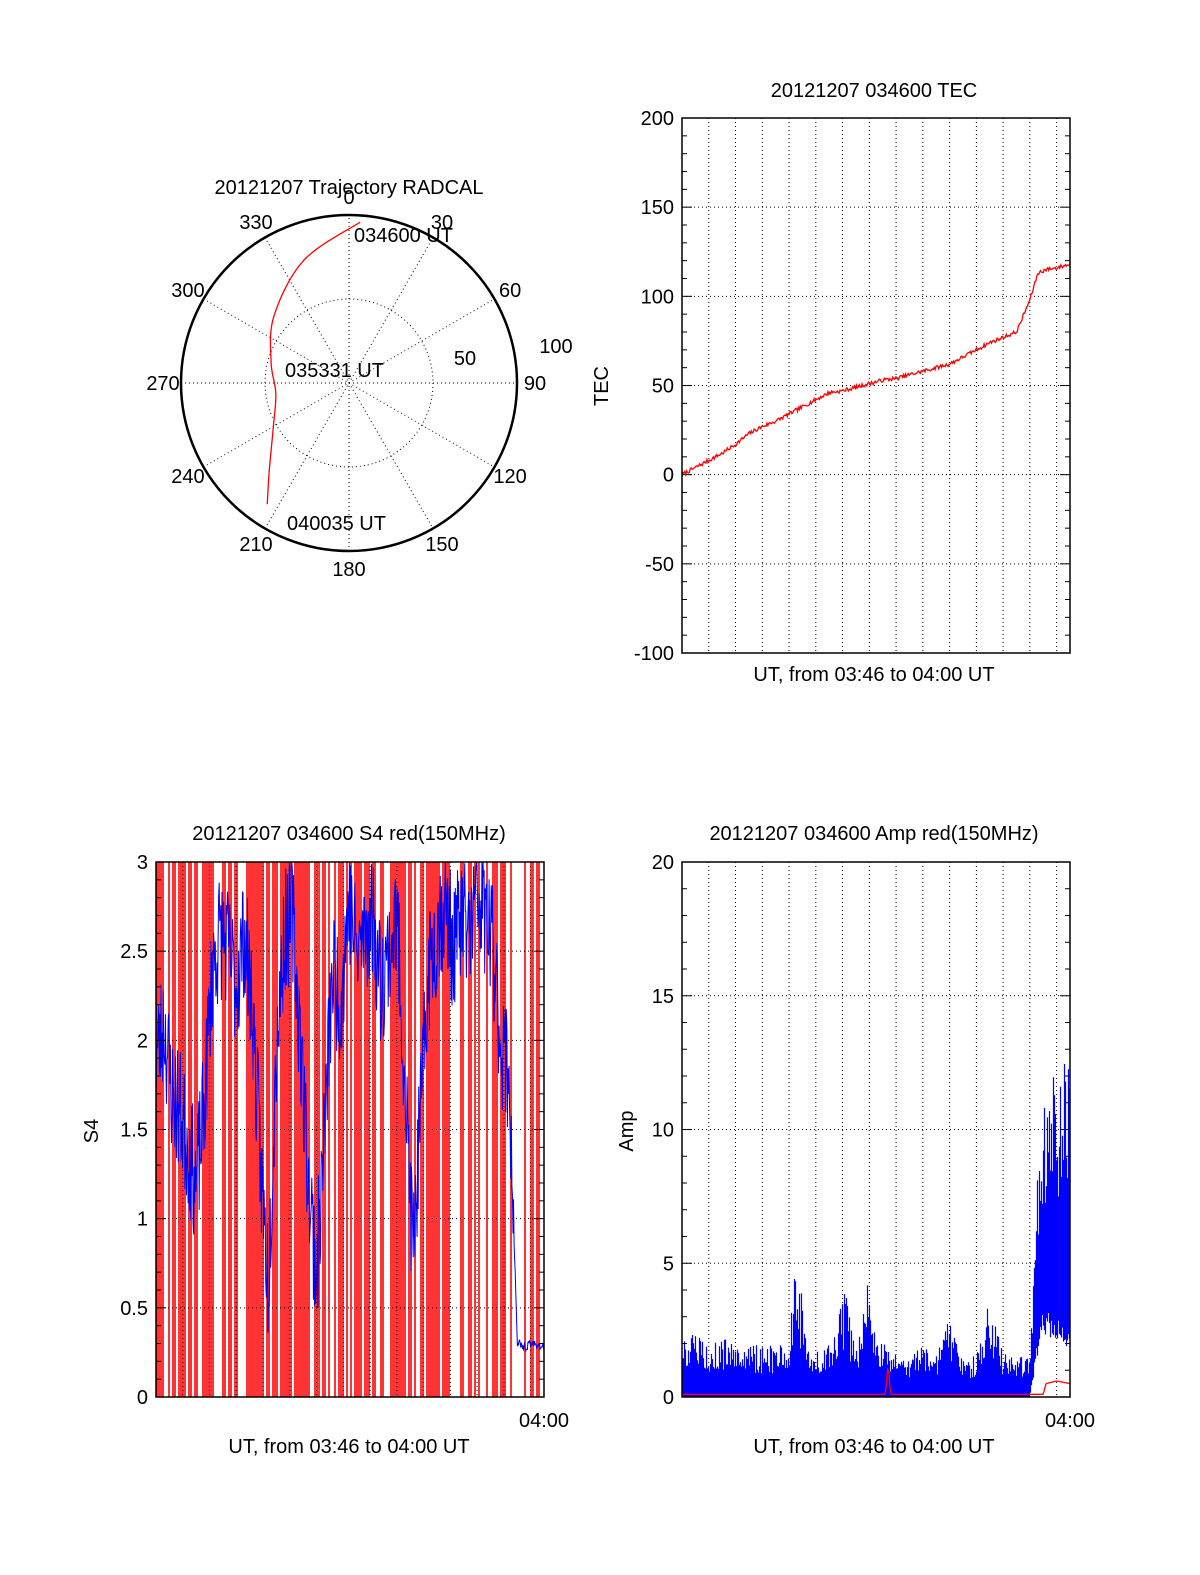 The image size is (1200, 1575). What do you see at coordinates (876, 370) in the screenshot?
I see `tec-series-line` at bounding box center [876, 370].